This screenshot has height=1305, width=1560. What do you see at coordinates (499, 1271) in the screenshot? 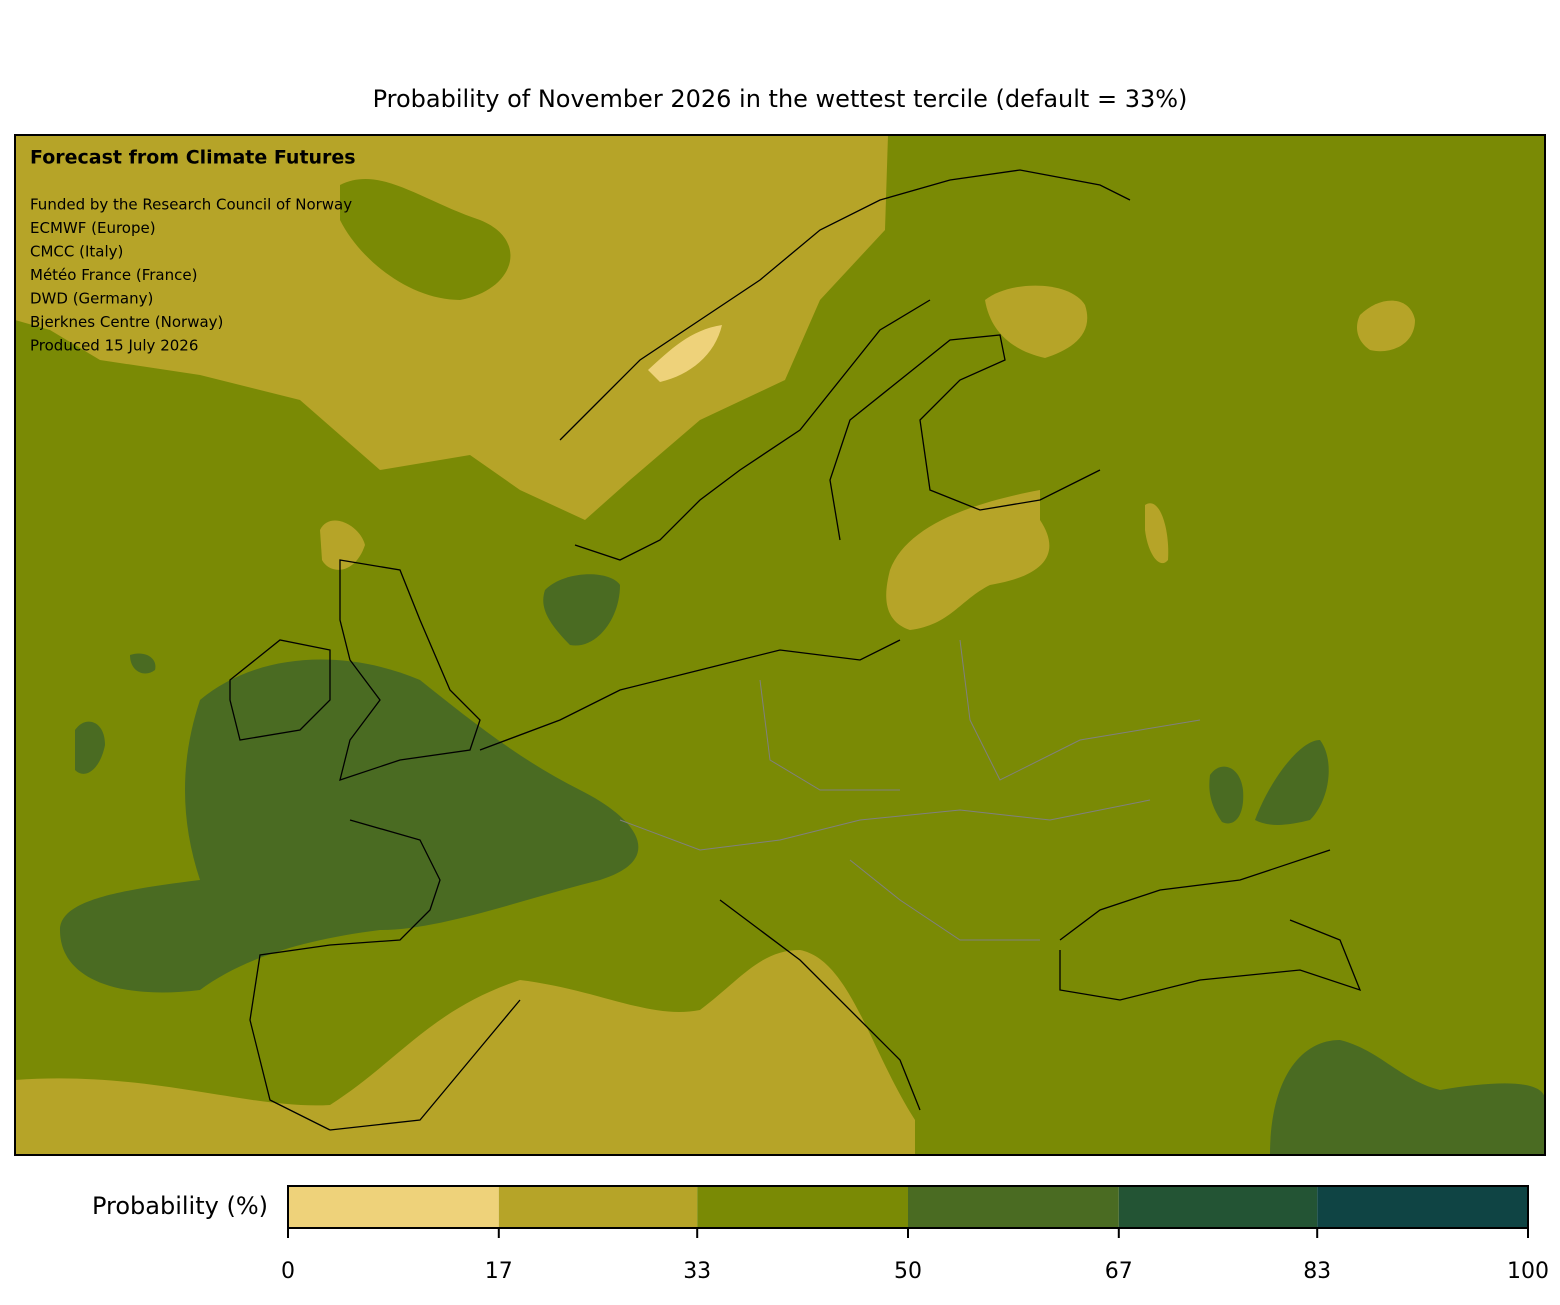
I see `colorbar-tick-label: 17` at bounding box center [499, 1271].